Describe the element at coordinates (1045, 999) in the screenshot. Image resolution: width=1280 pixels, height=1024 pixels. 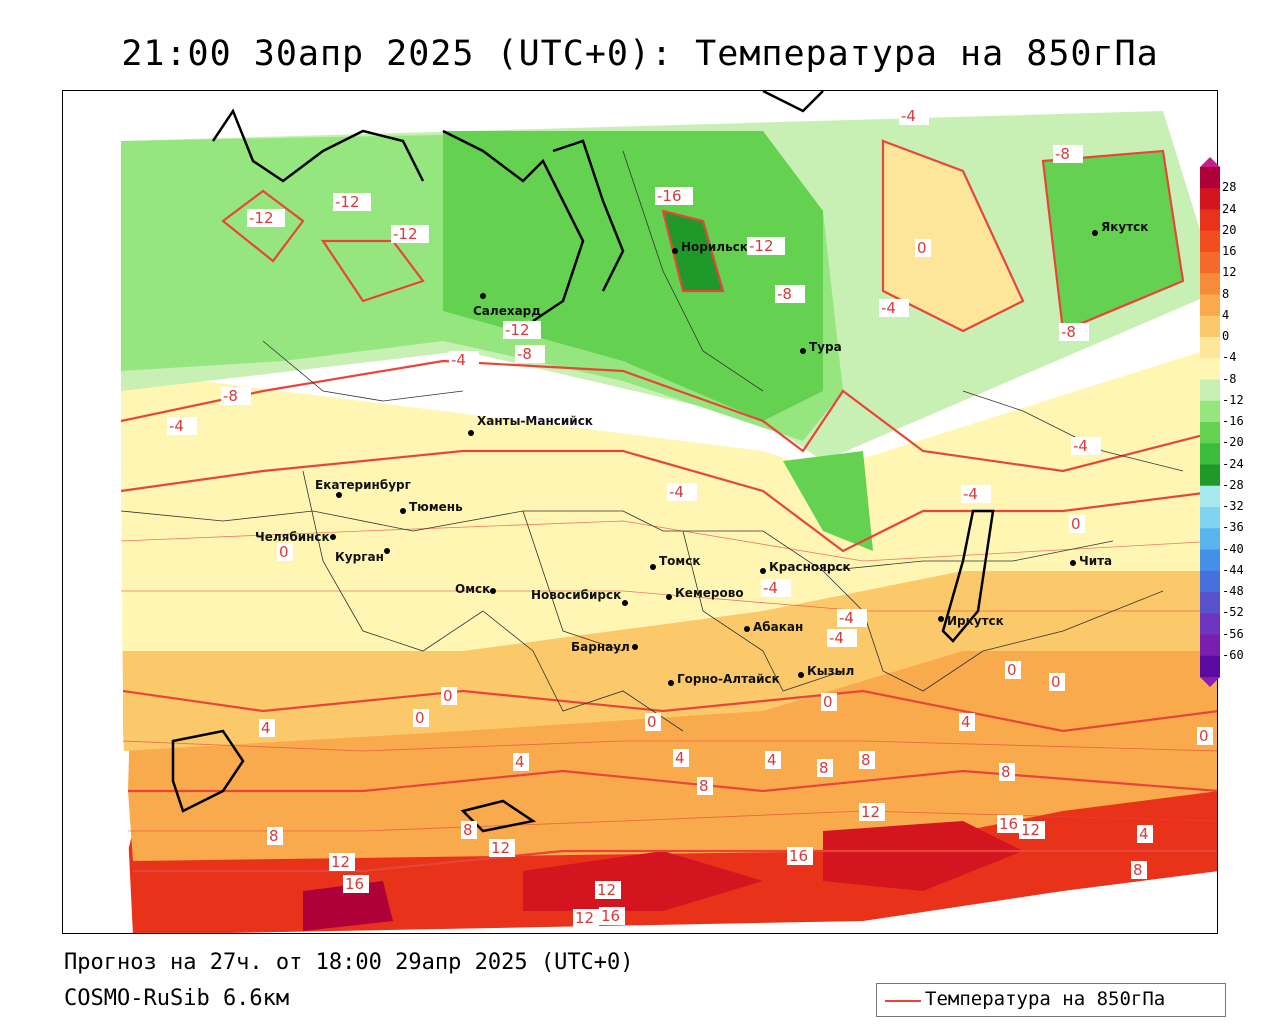
I see `legend-label: Температура на 850гПа` at that location.